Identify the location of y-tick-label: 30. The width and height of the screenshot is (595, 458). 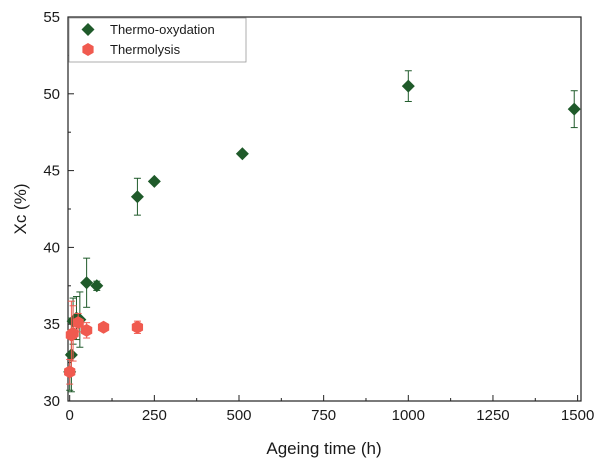
(51, 401).